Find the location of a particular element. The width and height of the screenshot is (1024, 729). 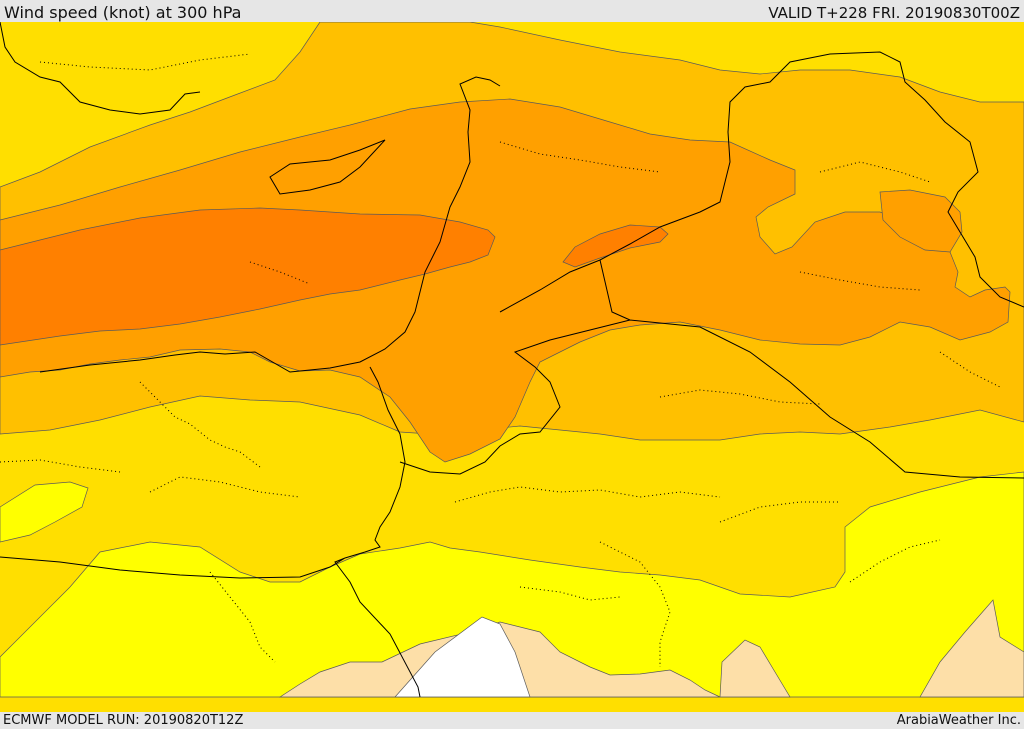

map-title: Wind speed (knot) at 300 hPa is located at coordinates (123, 12).